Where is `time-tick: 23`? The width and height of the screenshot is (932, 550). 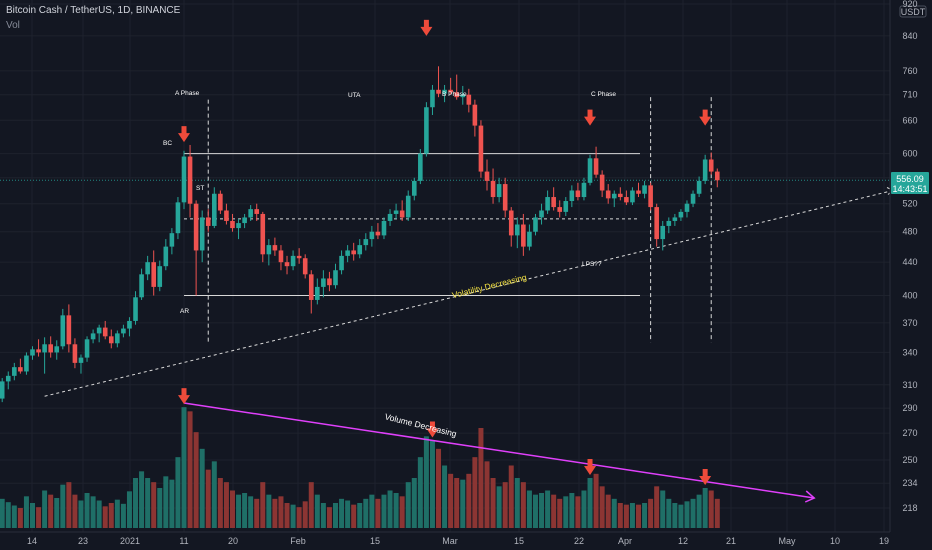
time-tick: 23 is located at coordinates (83, 541).